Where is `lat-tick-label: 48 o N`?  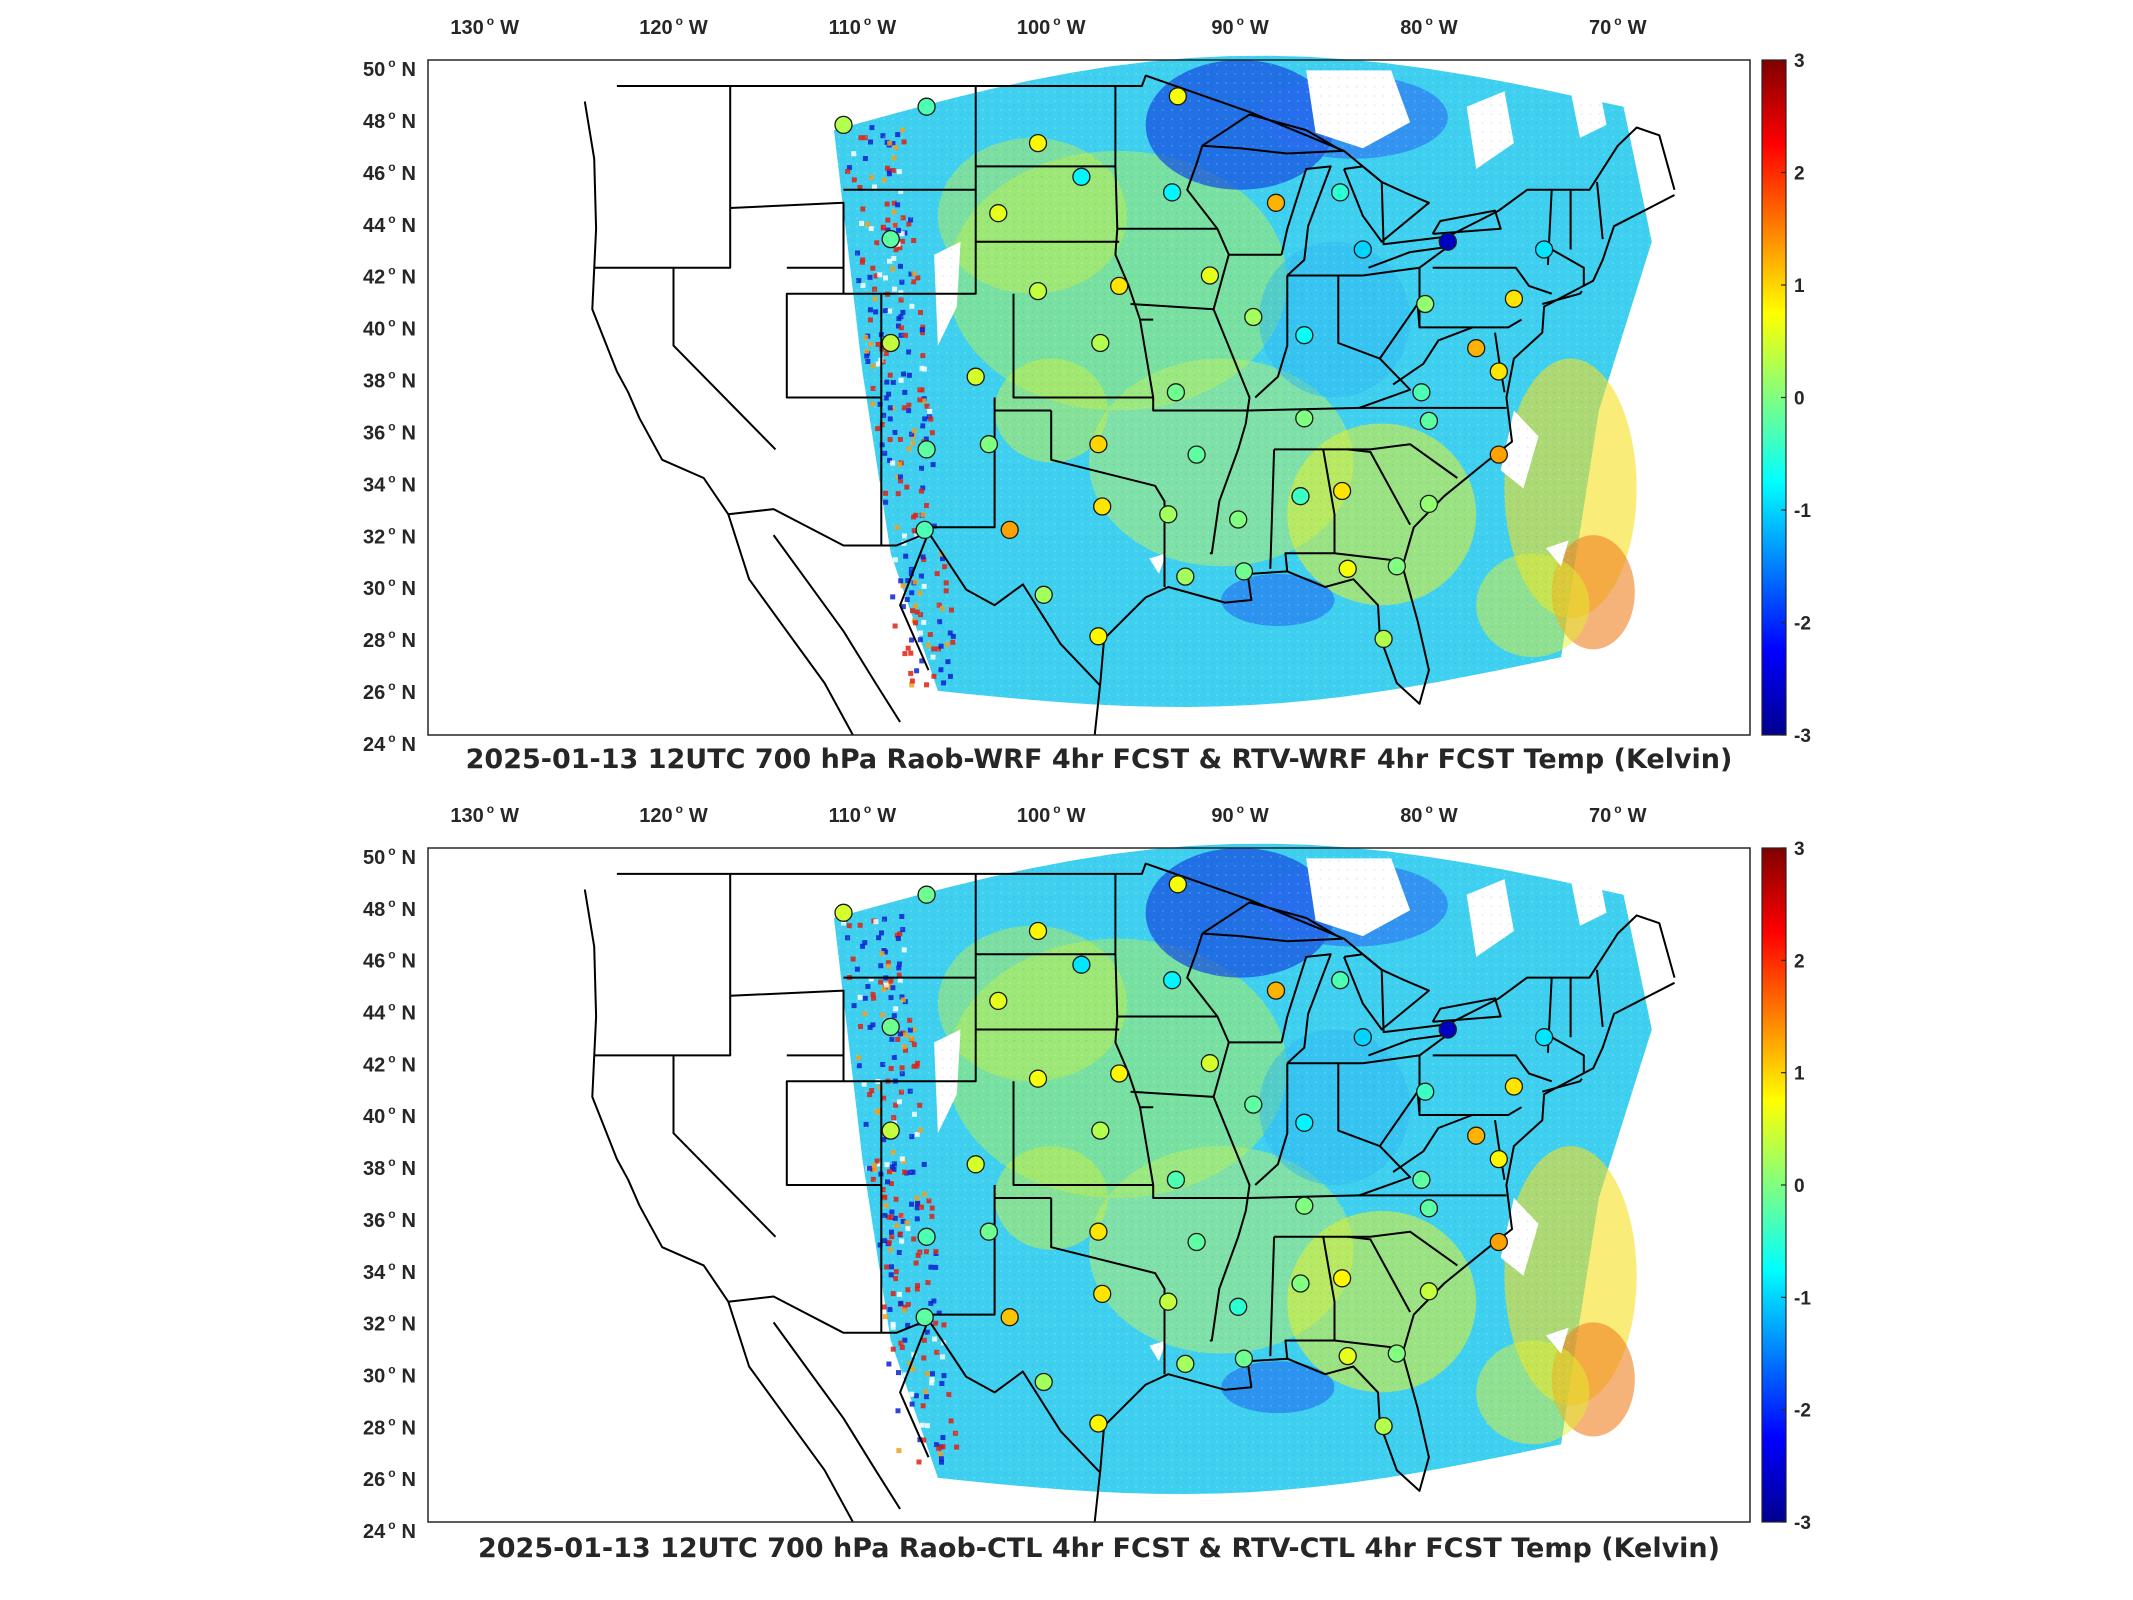 lat-tick-label: 48 o N is located at coordinates (389, 120).